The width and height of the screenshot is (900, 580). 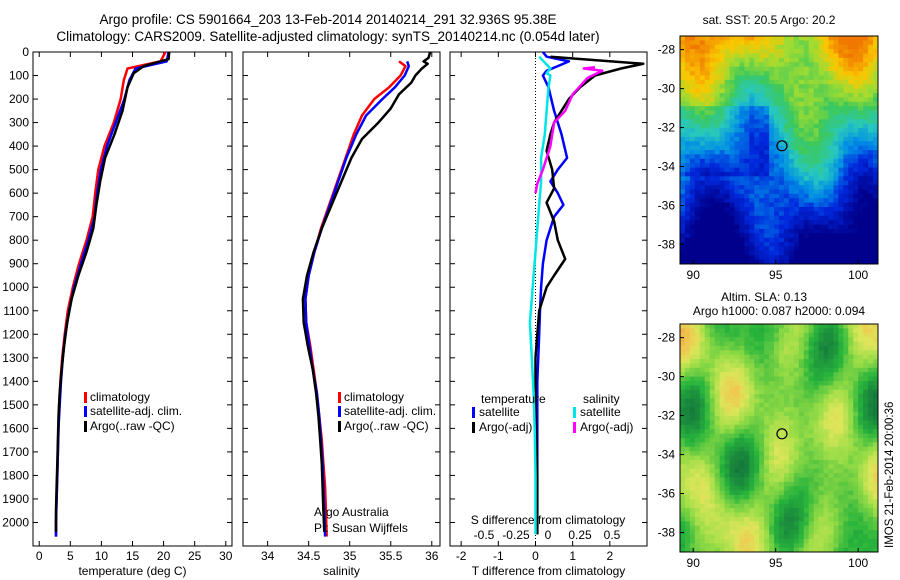 I want to click on s-tick-label: 0.25, so click(x=580, y=535).